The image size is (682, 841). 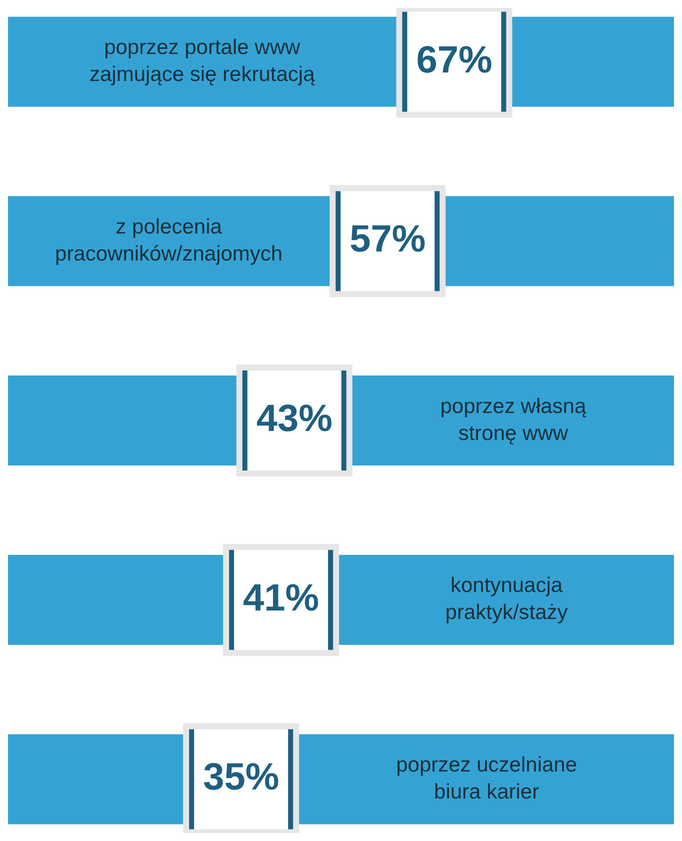 What do you see at coordinates (388, 239) in the screenshot?
I see `data-label: 57%` at bounding box center [388, 239].